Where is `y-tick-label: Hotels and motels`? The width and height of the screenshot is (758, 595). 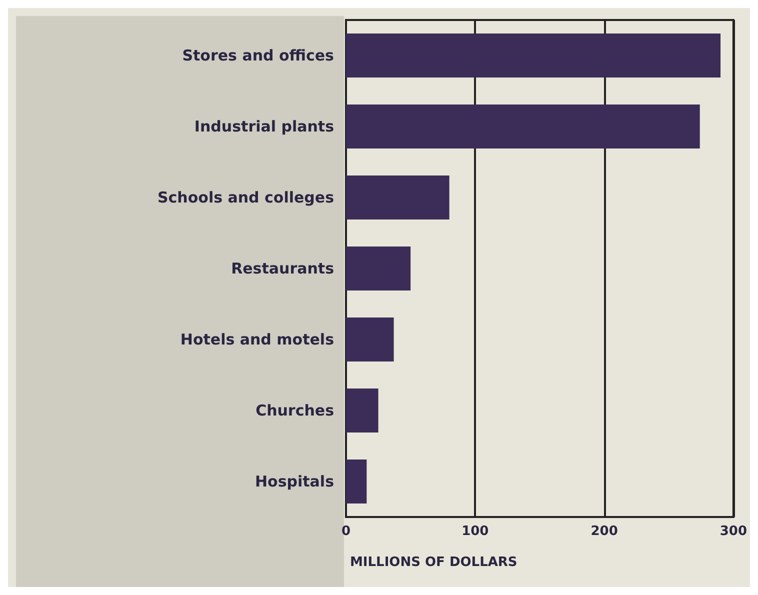
y-tick-label: Hotels and motels is located at coordinates (257, 339).